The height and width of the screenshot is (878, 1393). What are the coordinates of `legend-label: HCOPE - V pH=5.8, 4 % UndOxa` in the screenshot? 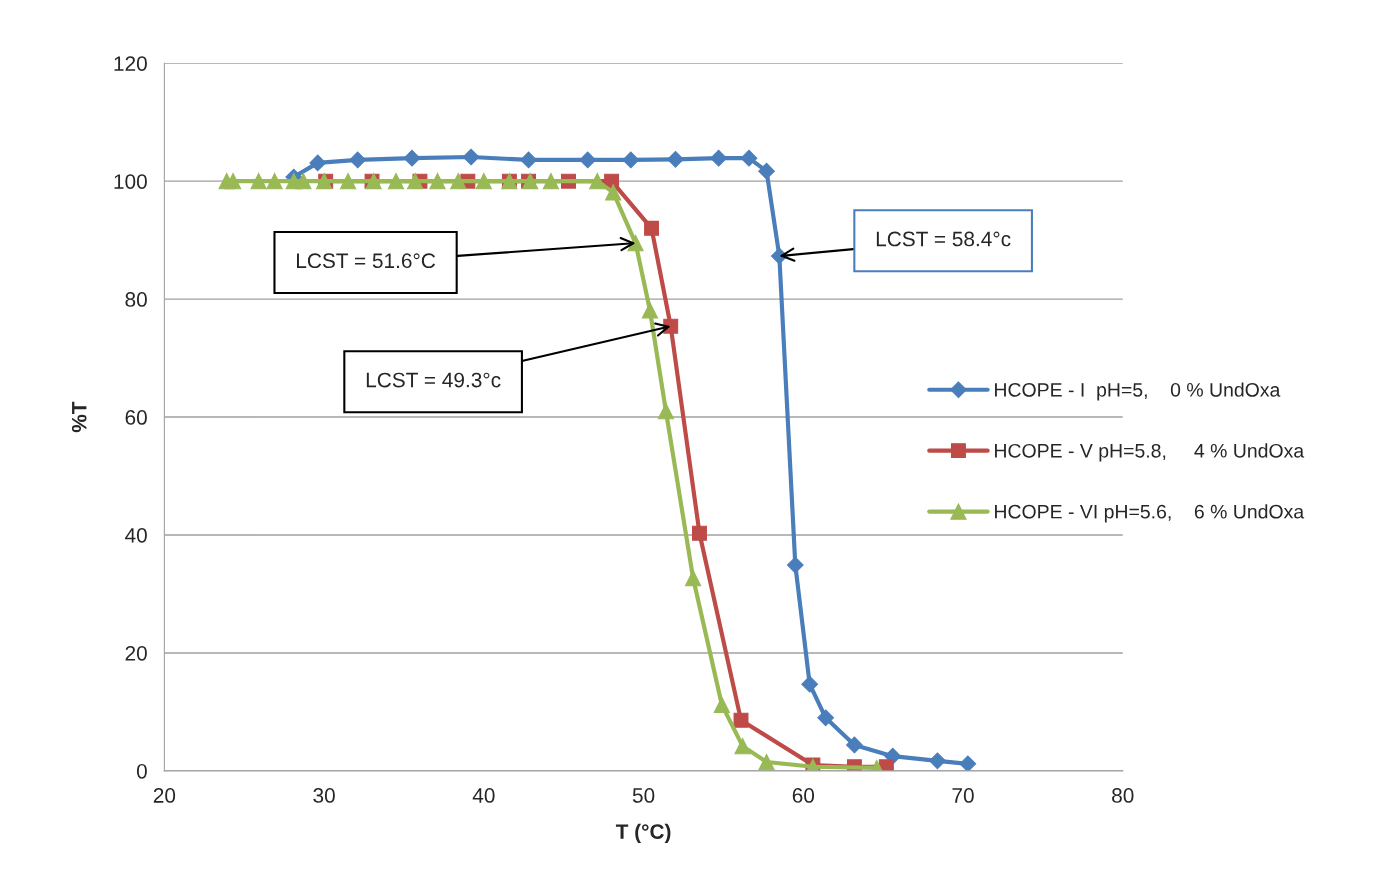 It's located at (1150, 452).